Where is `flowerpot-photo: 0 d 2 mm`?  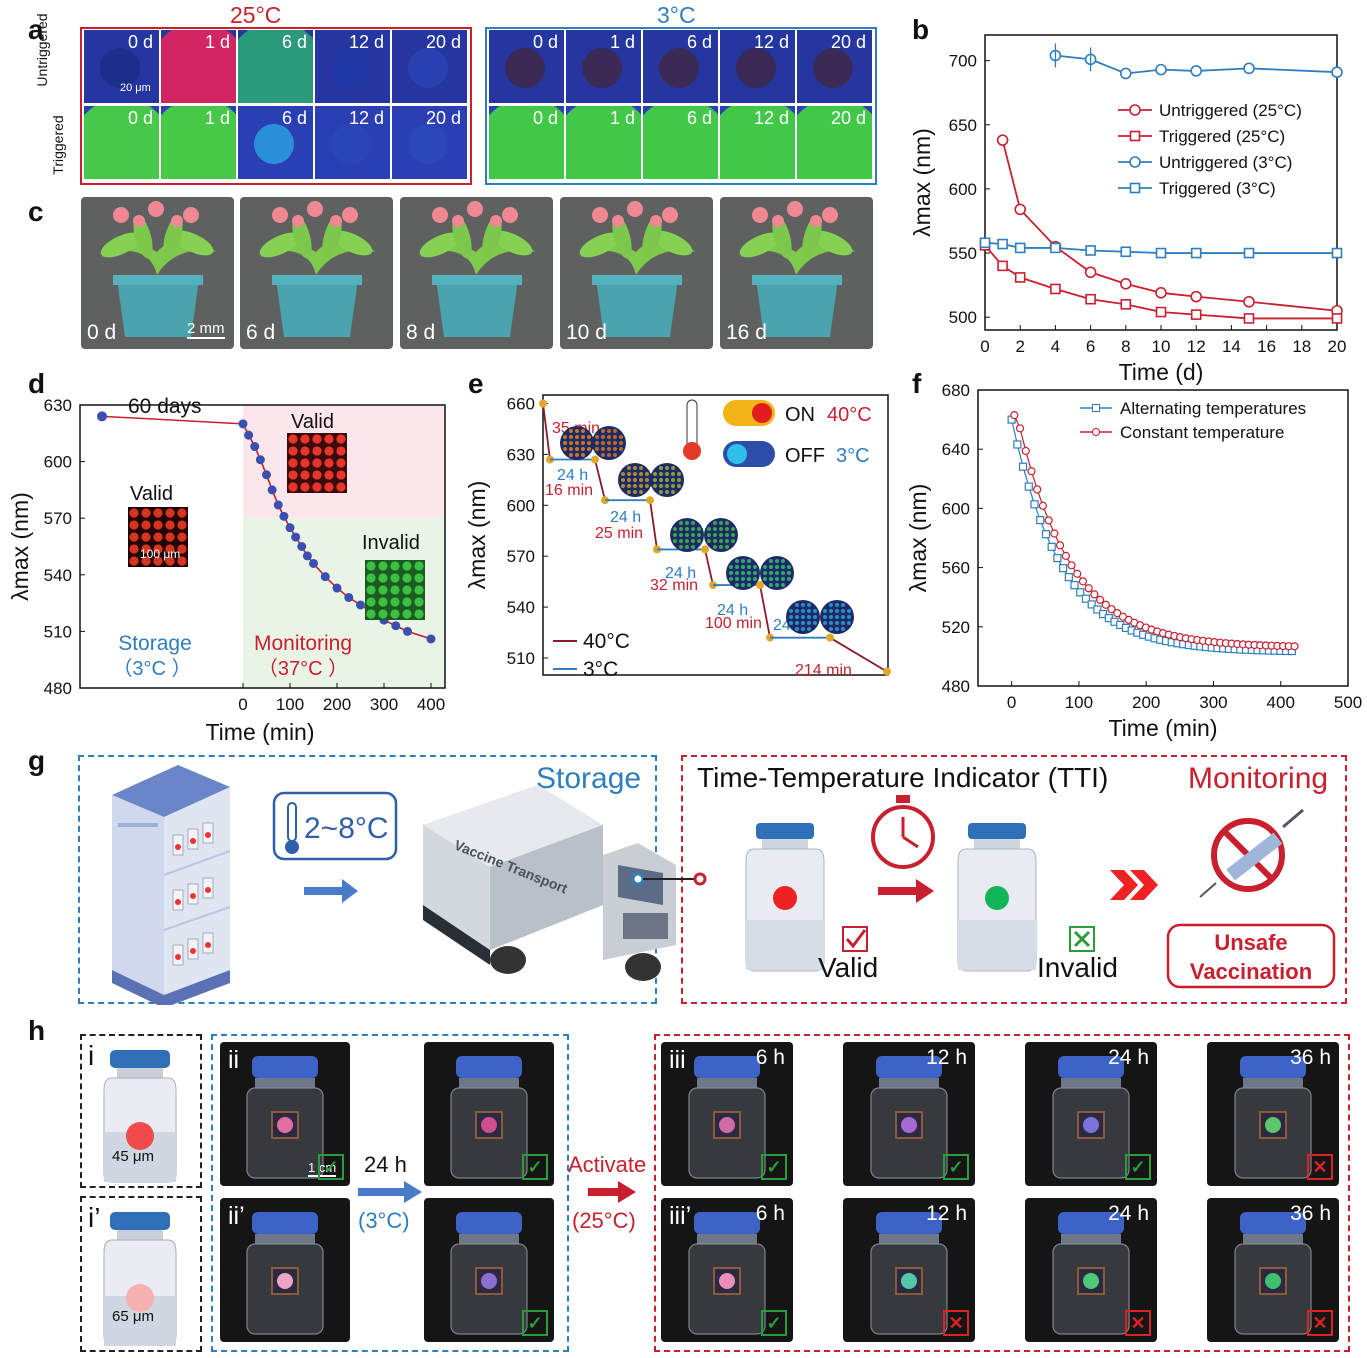
flowerpot-photo: 0 d 2 mm is located at coordinates (157, 273).